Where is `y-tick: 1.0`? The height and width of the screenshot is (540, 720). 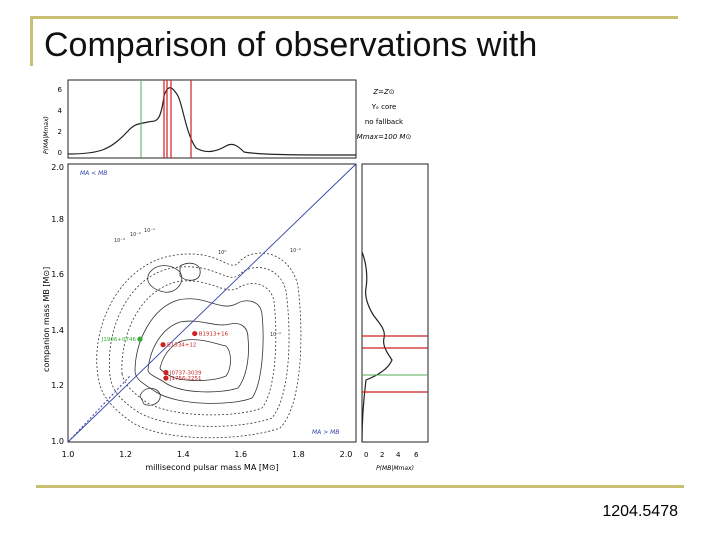
y-tick: 1.0 is located at coordinates (57, 441).